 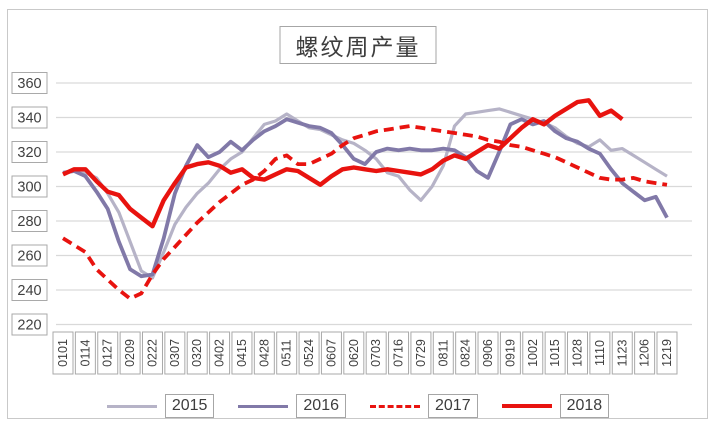 I want to click on x-tick-label-0607: 0607, so click(x=331, y=353).